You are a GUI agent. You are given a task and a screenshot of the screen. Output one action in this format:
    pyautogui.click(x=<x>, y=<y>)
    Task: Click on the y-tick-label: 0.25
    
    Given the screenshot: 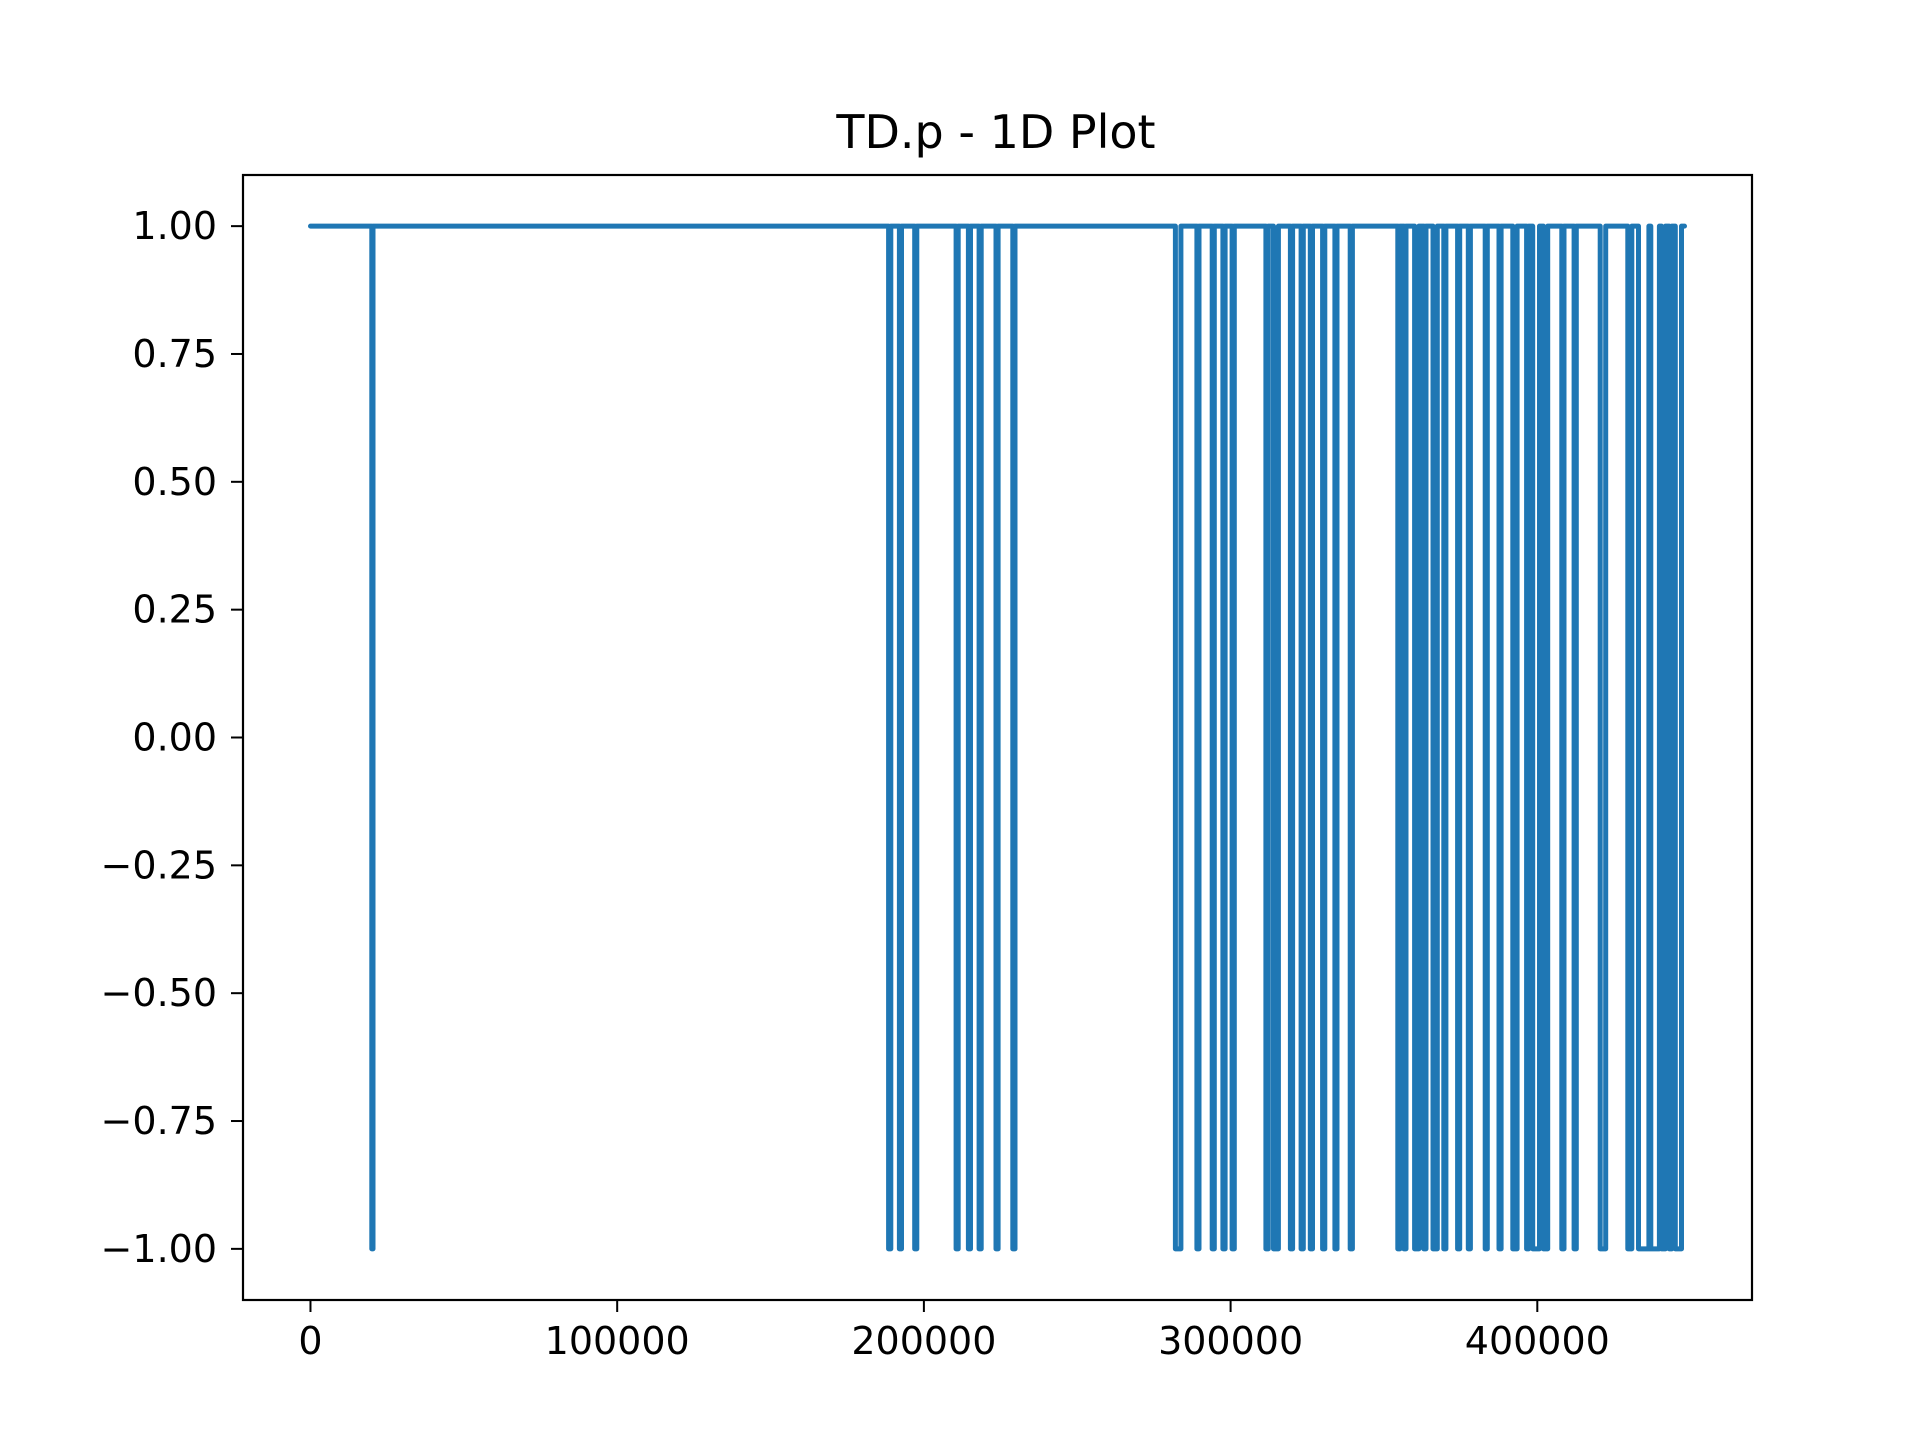 What is the action you would take?
    pyautogui.click(x=174, y=610)
    